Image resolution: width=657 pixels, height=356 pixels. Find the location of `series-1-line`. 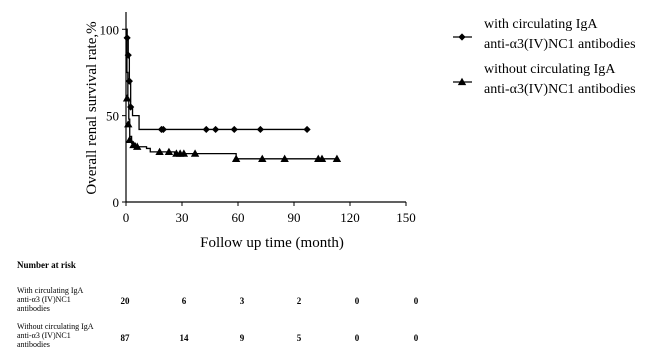

series-1-line is located at coordinates (217, 79).